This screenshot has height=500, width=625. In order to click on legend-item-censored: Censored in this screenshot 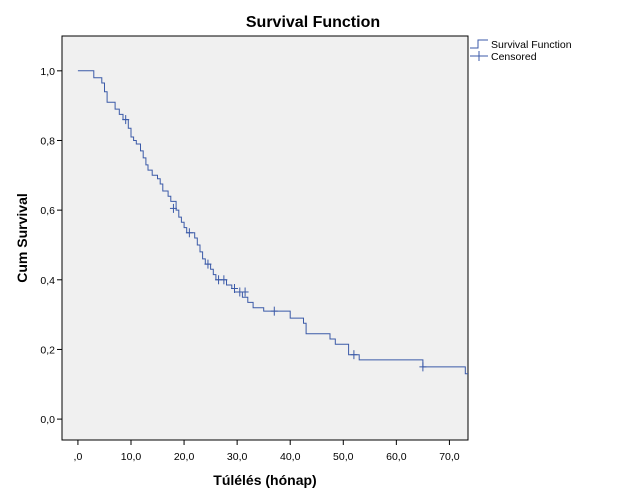, I will do `click(503, 57)`.